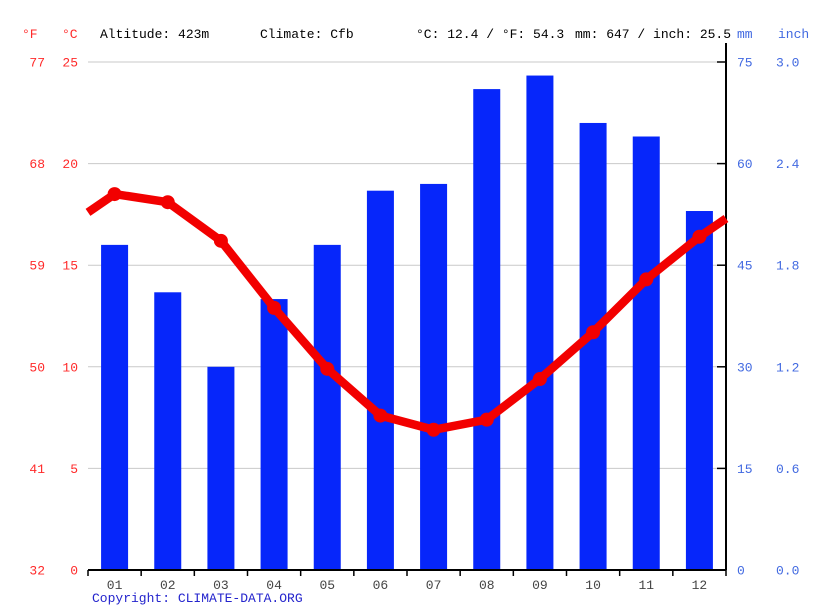  Describe the element at coordinates (37, 367) in the screenshot. I see `y-axis-label-fahrenheit: 50` at that location.